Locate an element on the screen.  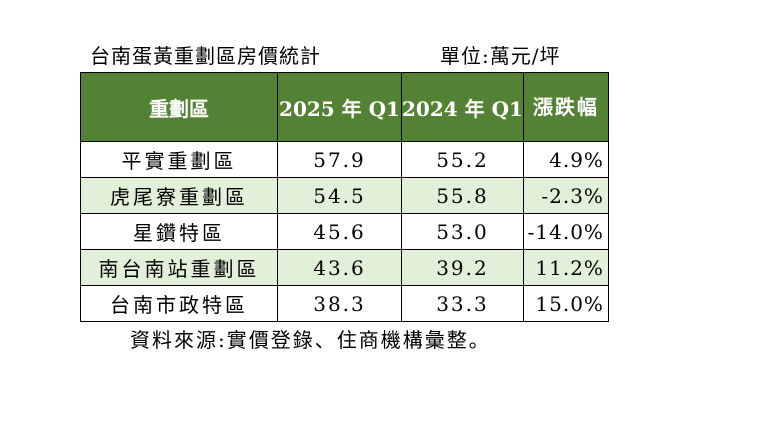
column-header-2024q1: 2024 年 Q1 is located at coordinates (462, 107).